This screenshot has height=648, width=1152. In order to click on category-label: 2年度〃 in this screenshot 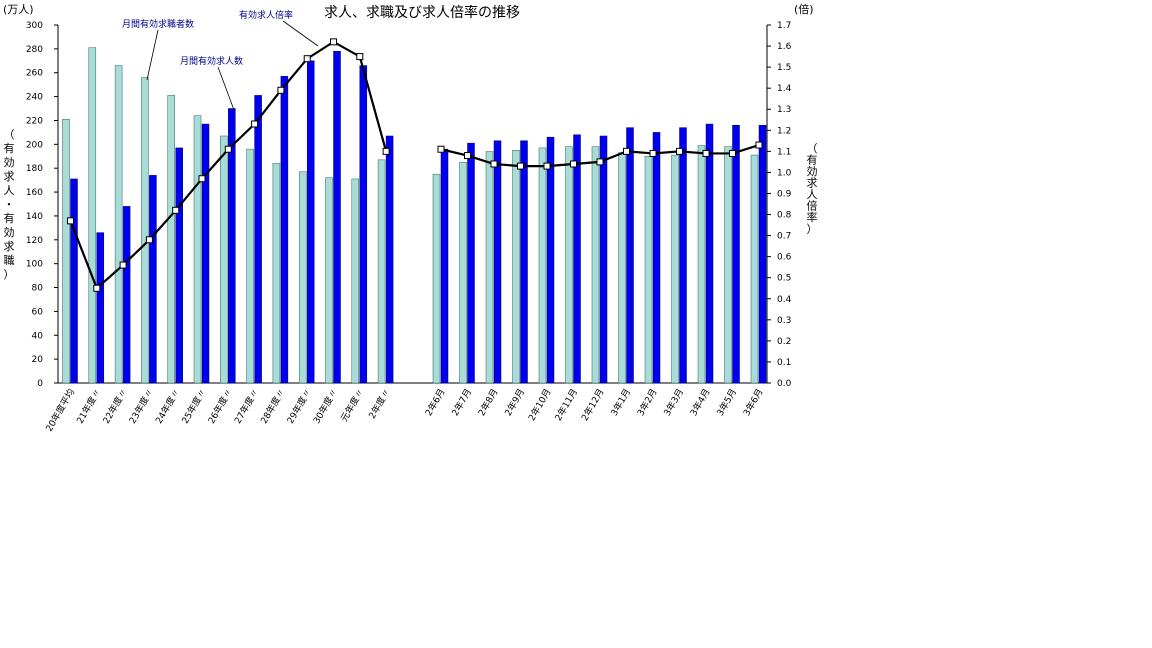, I will do `click(379, 404)`.